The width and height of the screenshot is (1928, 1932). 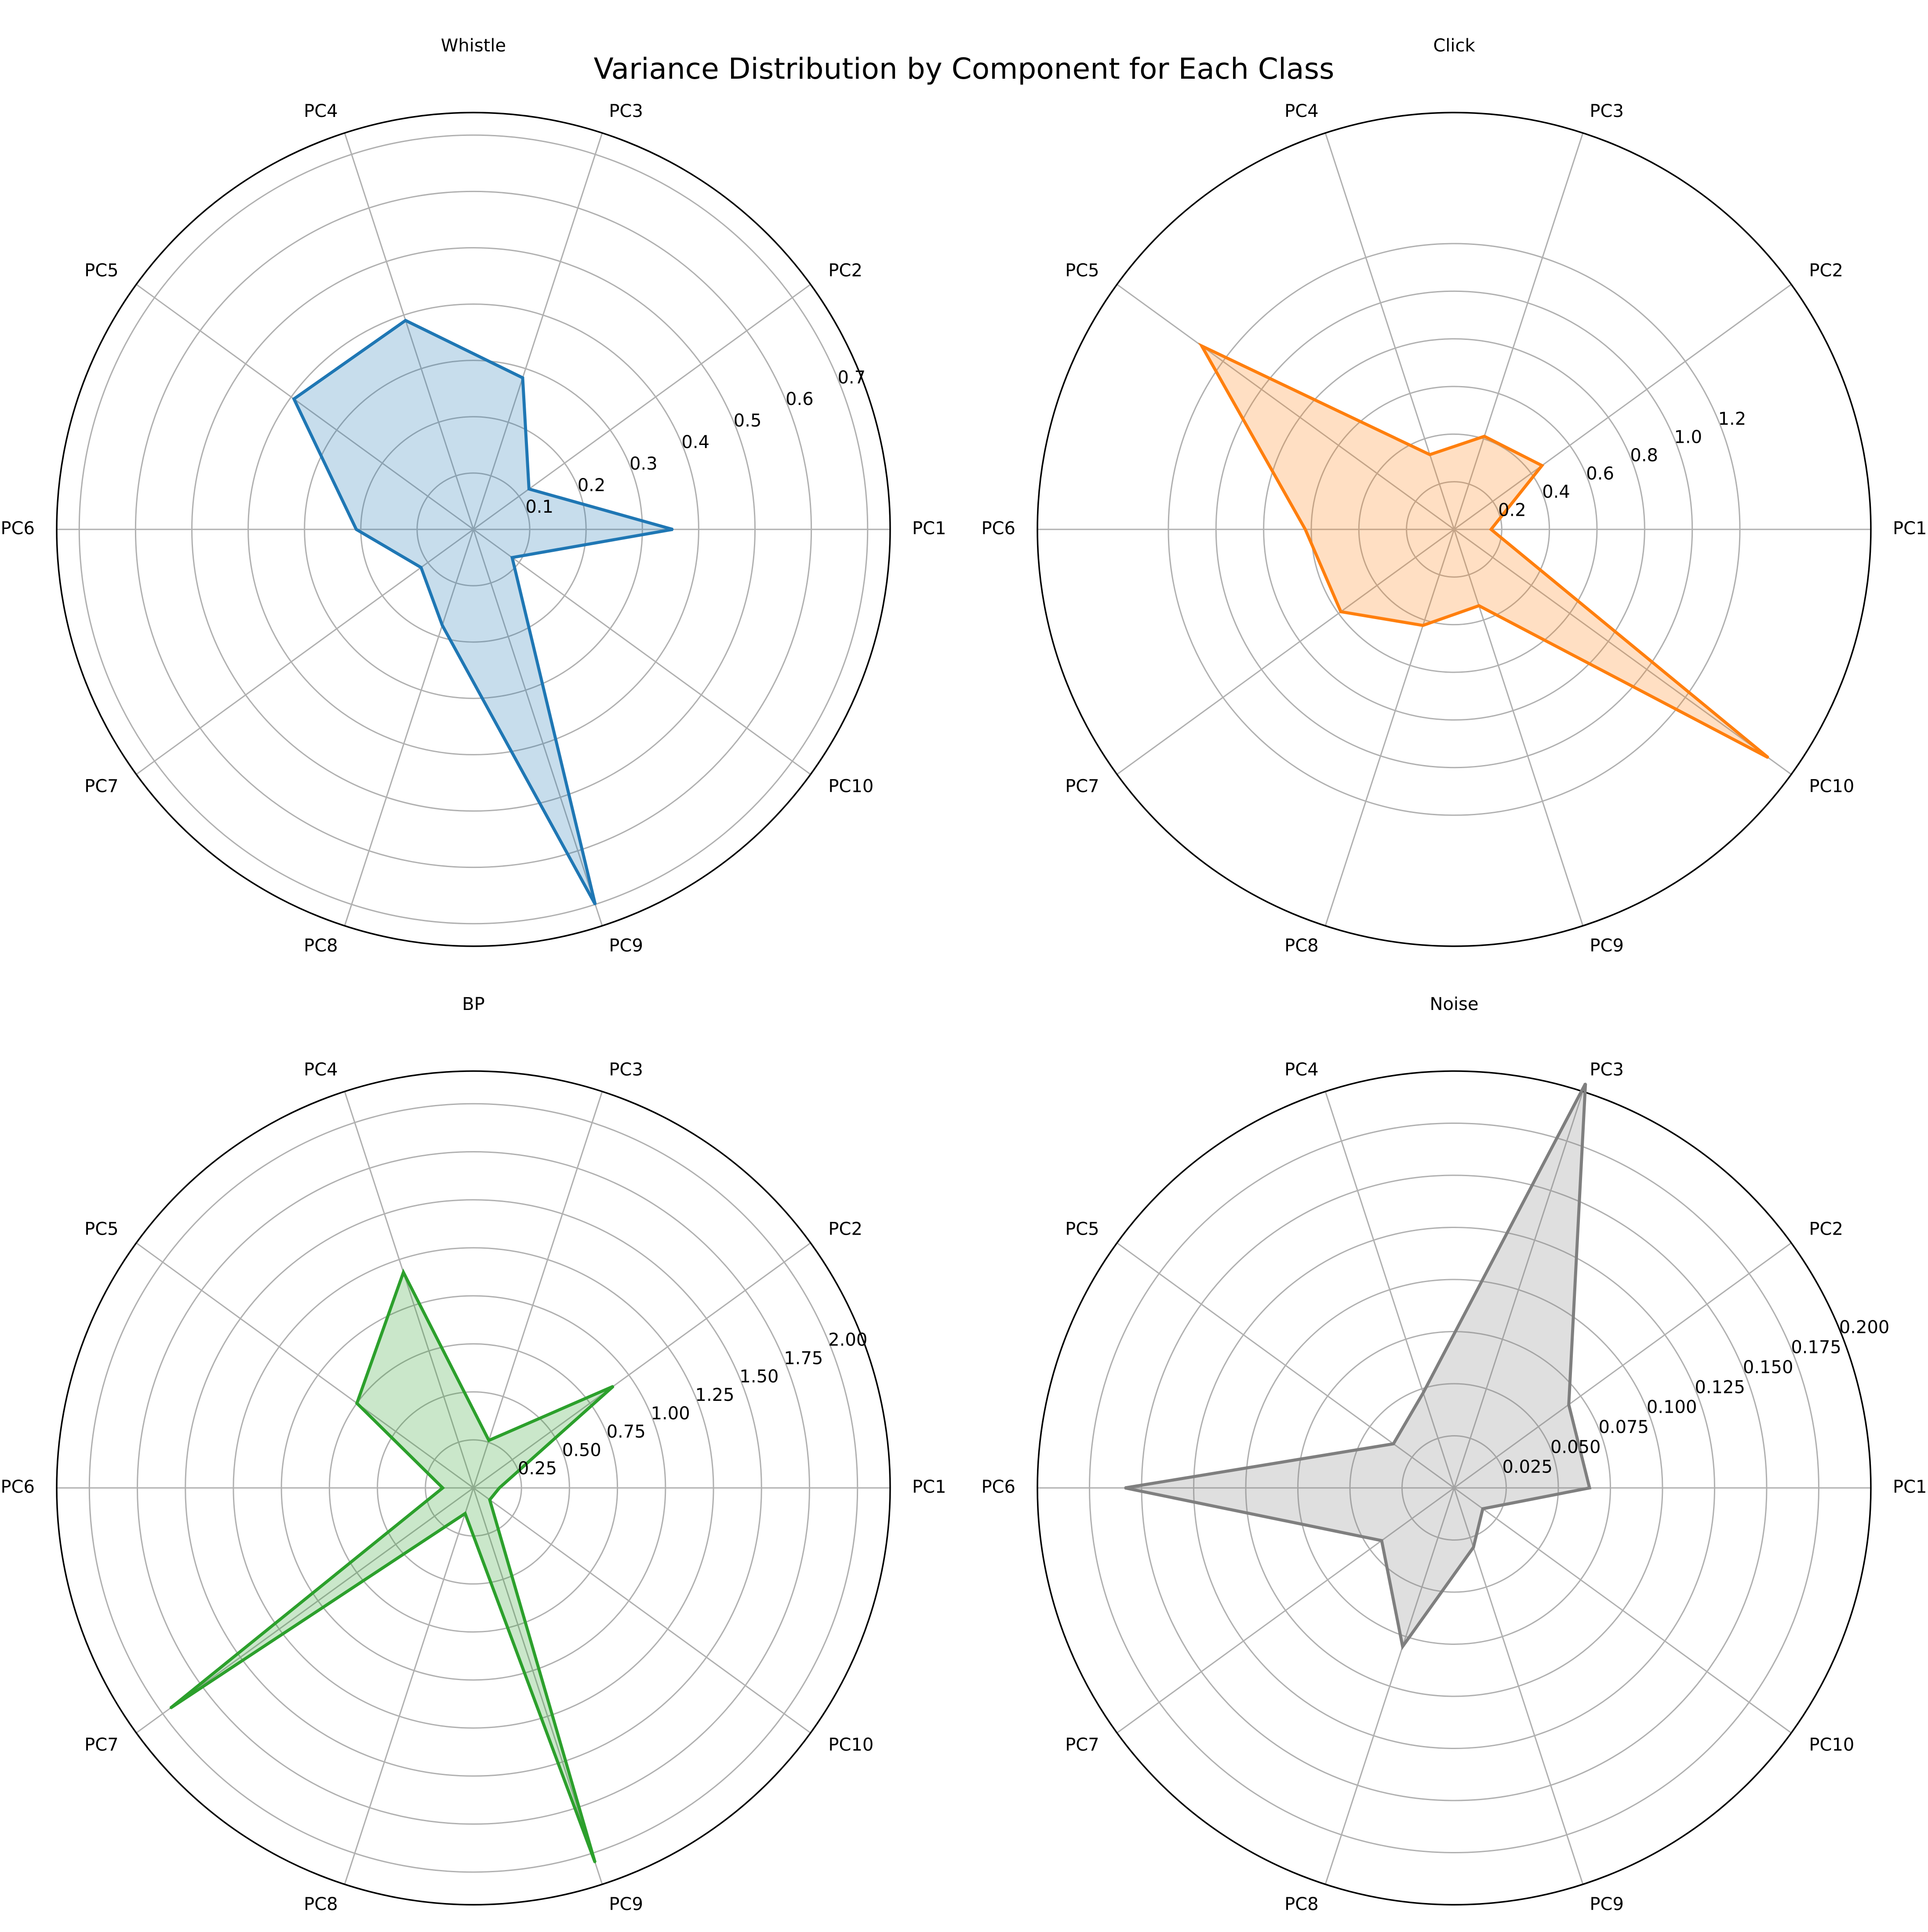 I want to click on panel-title: Click, so click(x=1454, y=46).